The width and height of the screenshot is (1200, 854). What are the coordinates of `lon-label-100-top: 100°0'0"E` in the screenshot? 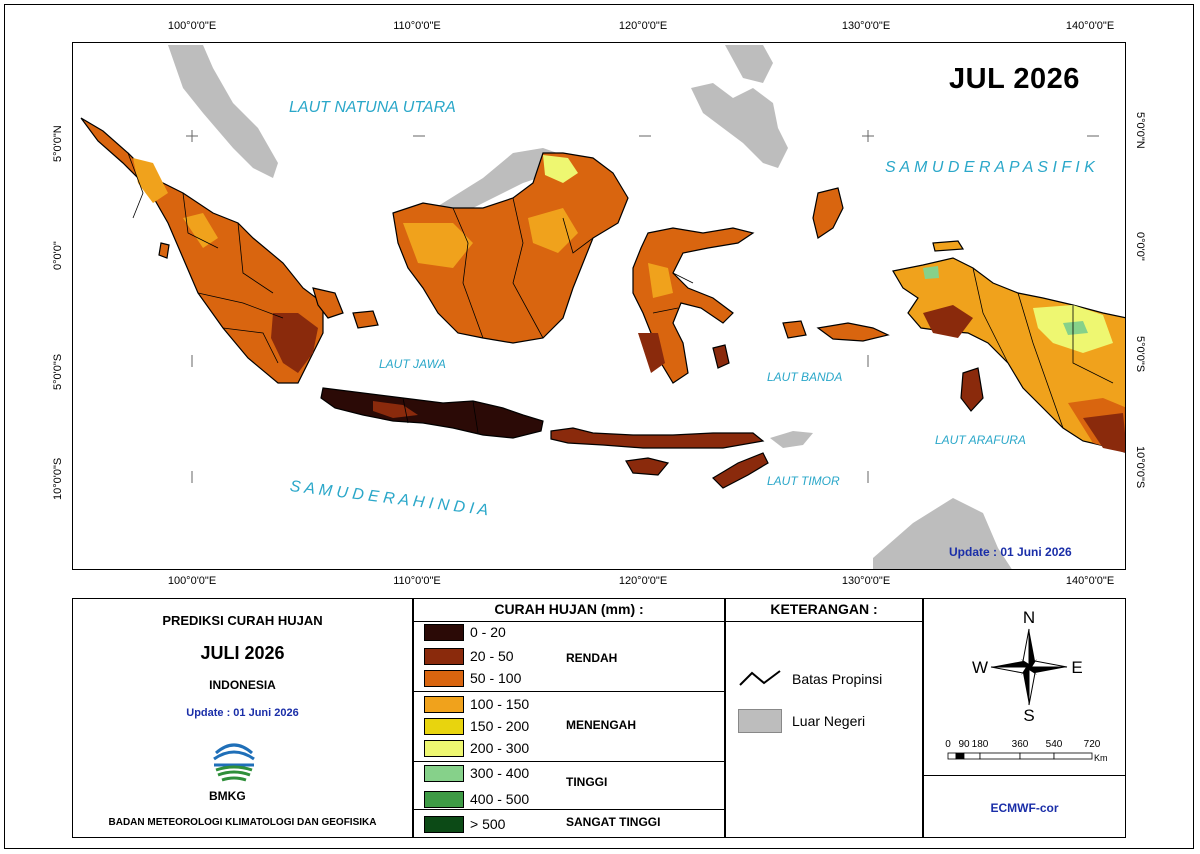 It's located at (192, 26).